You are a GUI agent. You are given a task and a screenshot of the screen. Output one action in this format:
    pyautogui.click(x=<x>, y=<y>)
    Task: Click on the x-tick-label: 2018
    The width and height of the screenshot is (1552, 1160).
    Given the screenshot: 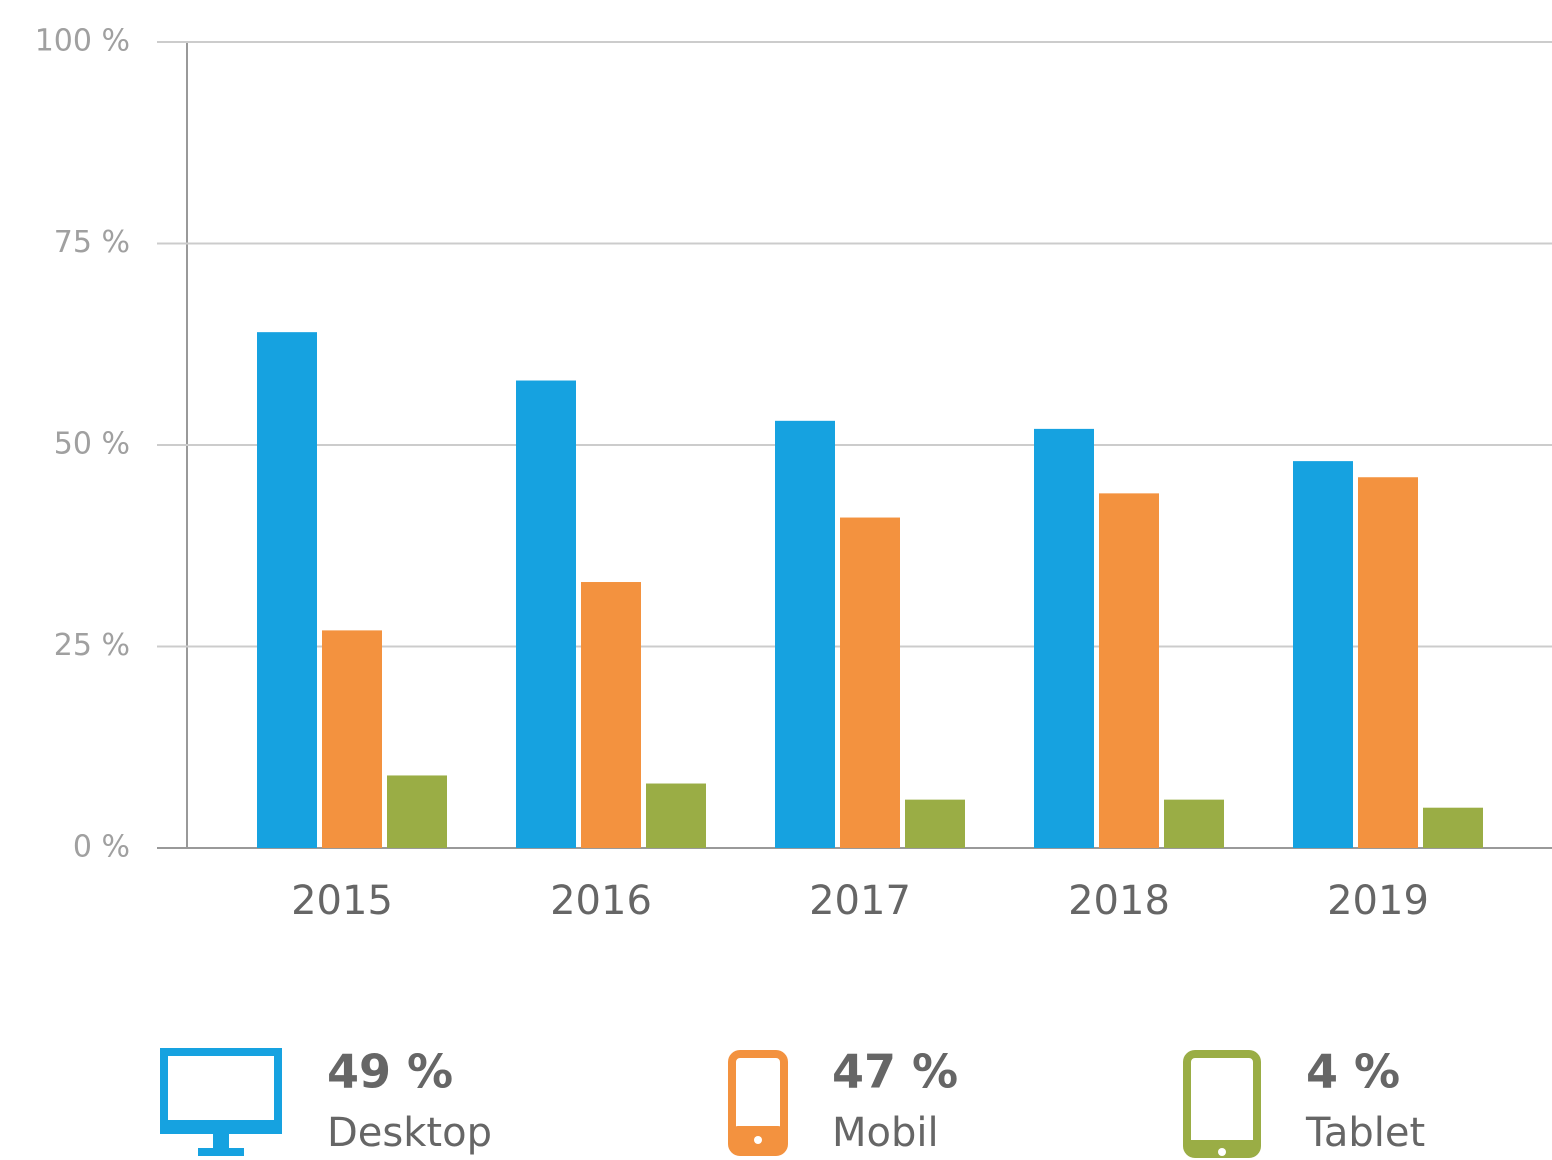 What is the action you would take?
    pyautogui.click(x=1119, y=901)
    